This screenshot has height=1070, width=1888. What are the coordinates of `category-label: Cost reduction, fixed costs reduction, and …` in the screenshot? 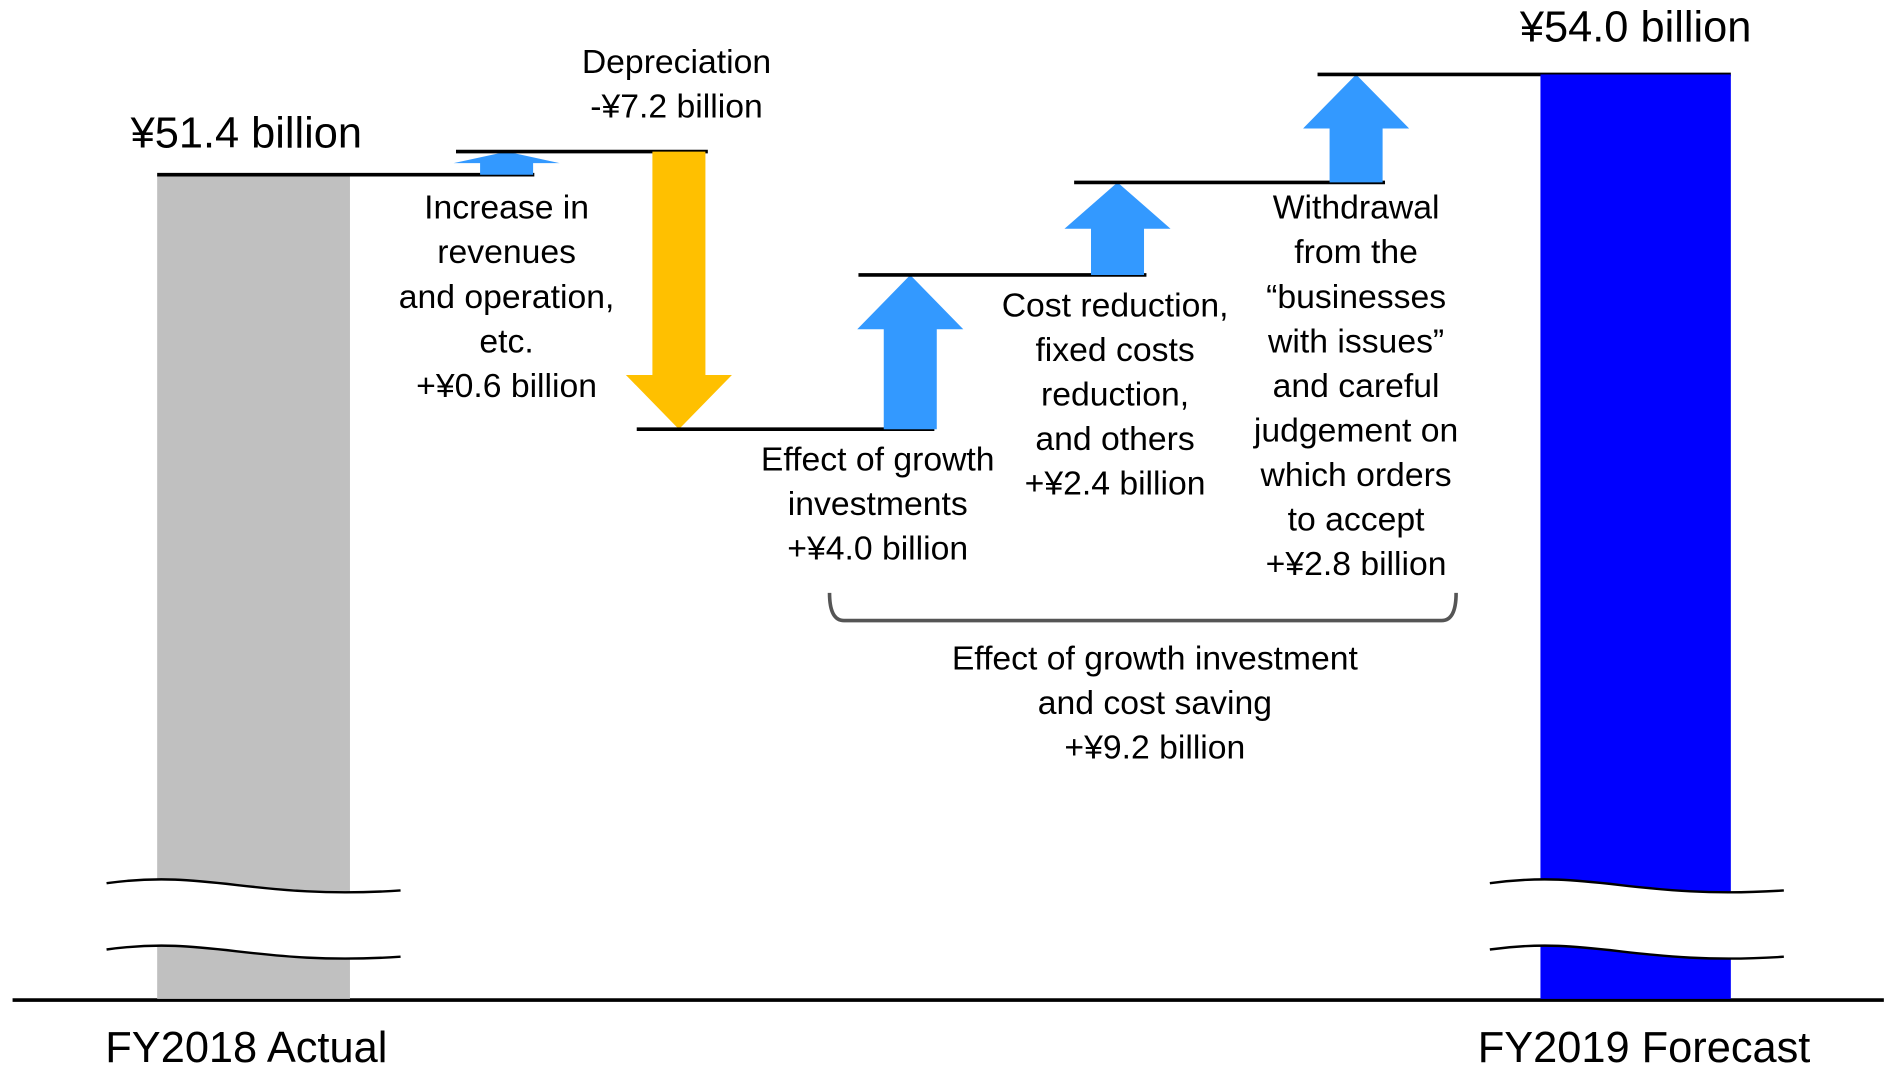 It's located at (1115, 372).